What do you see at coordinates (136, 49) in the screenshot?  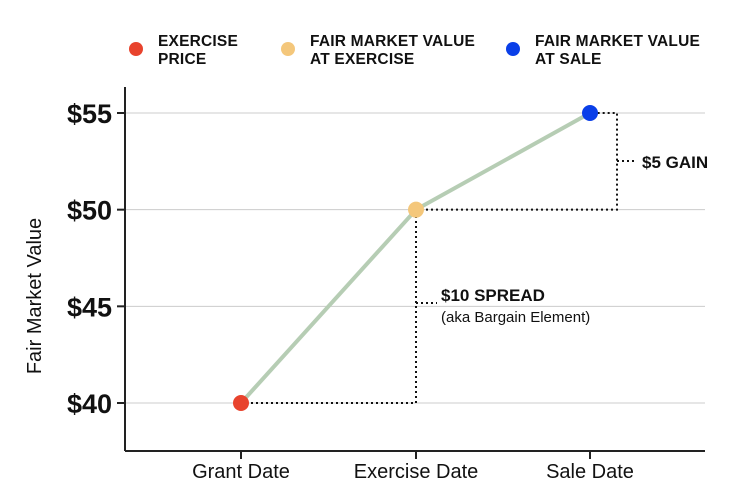 I see `legend-marker-exercise-price` at bounding box center [136, 49].